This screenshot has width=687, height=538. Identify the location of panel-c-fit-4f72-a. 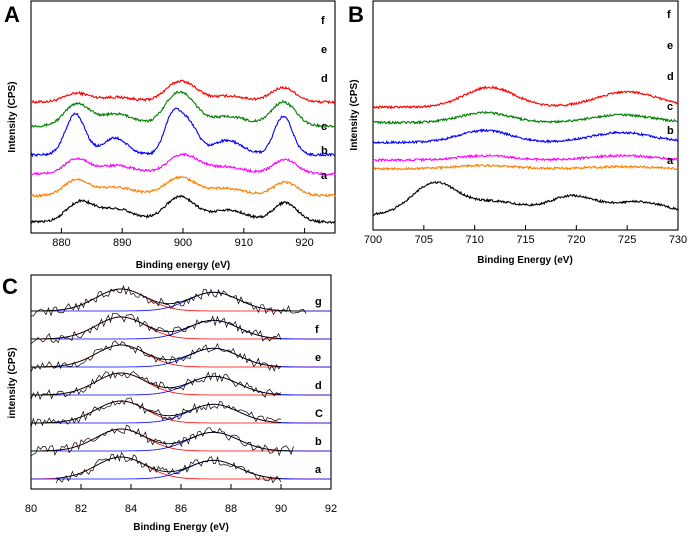
(181, 468).